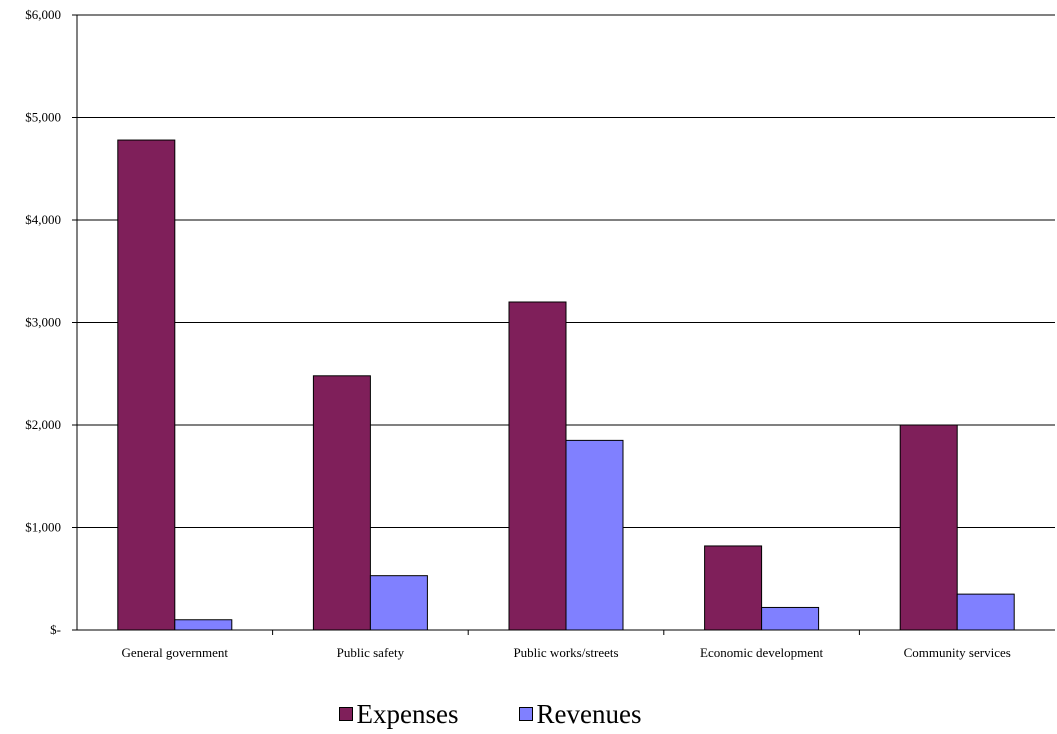 The image size is (1057, 734). I want to click on y-tick-label: $4,000, so click(43, 219).